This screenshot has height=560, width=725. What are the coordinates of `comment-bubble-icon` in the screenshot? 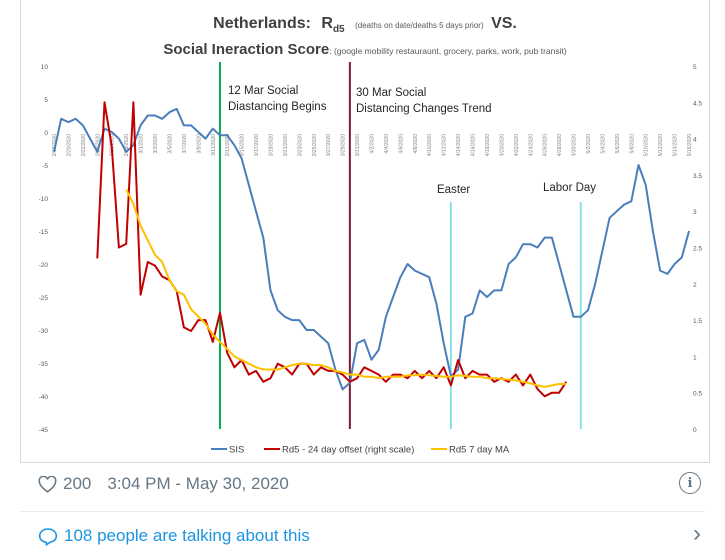 It's located at (48, 536).